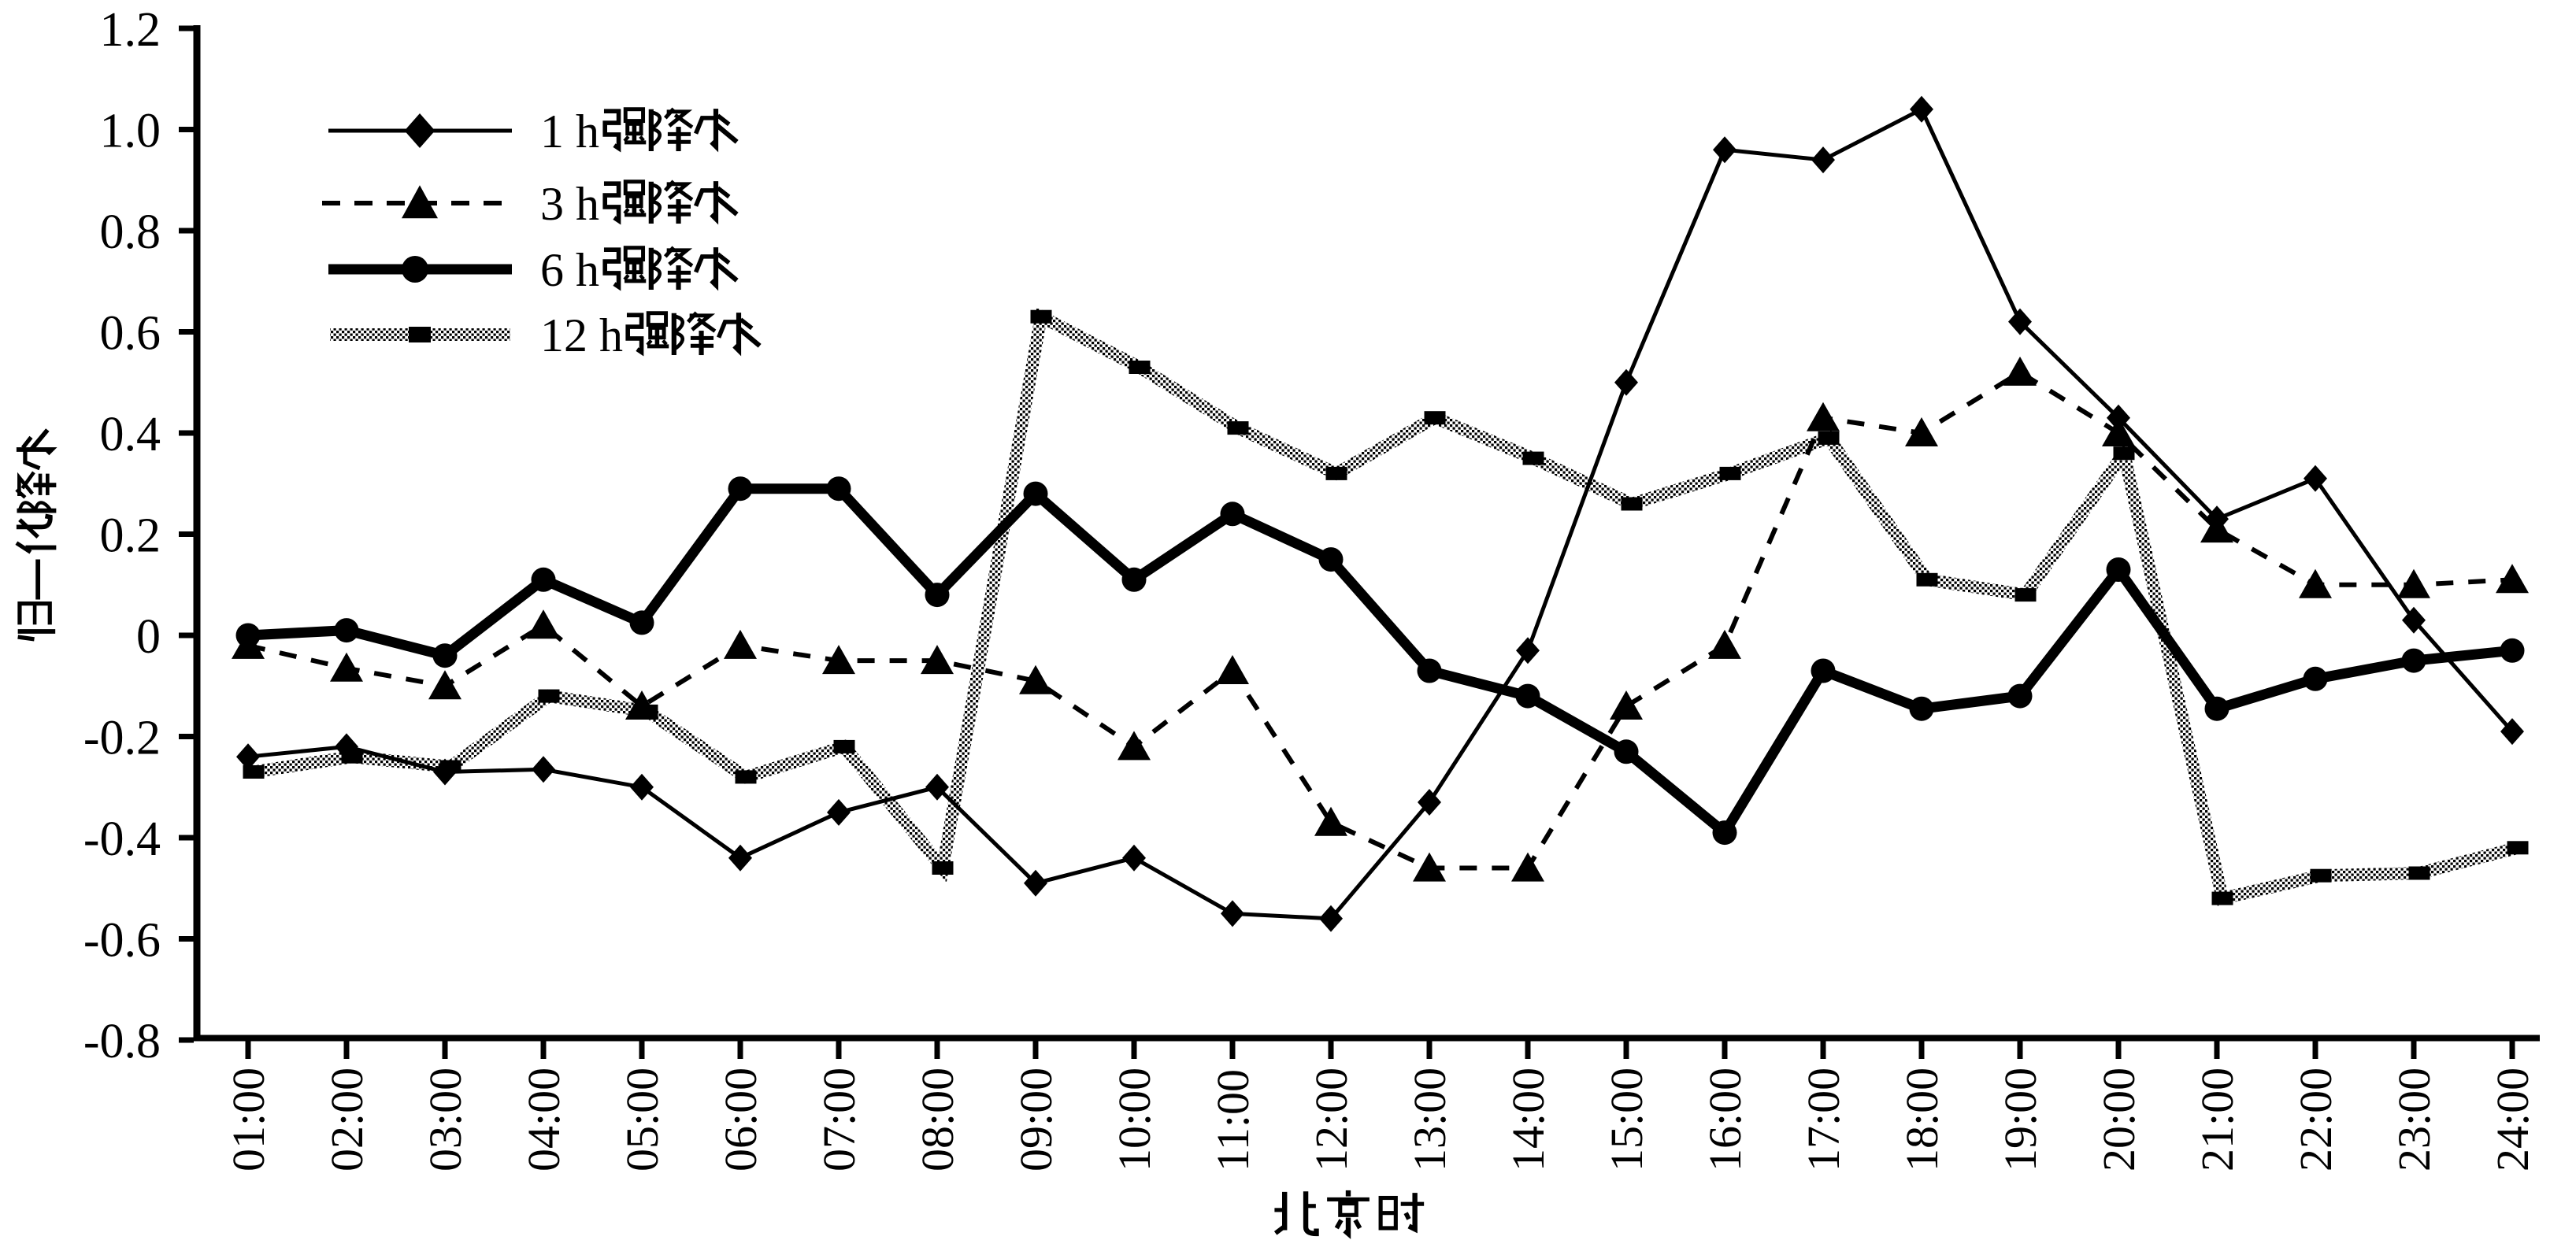  What do you see at coordinates (1036, 1120) in the screenshot?
I see `svg-text: 09:00` at bounding box center [1036, 1120].